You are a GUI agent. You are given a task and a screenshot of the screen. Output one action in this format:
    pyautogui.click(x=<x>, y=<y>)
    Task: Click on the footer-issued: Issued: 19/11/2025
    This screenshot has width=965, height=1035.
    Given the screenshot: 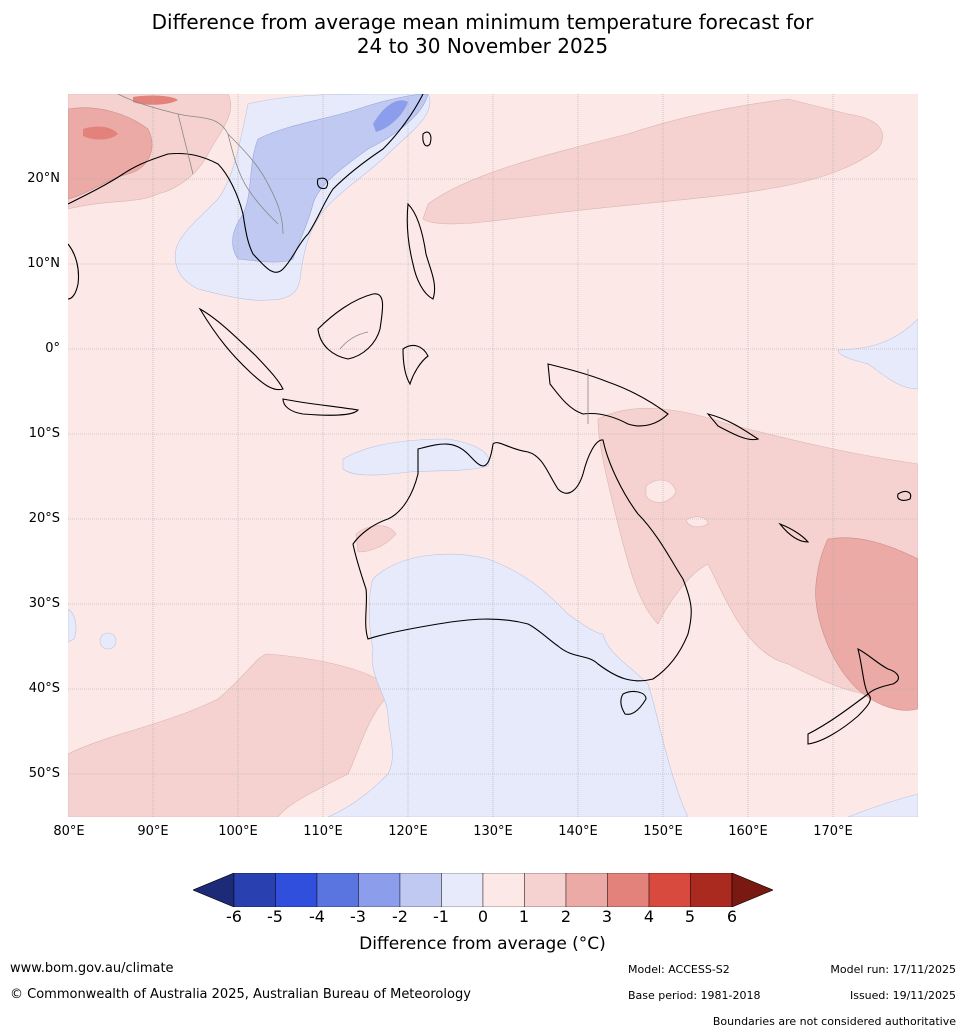 What is the action you would take?
    pyautogui.click(x=902, y=995)
    